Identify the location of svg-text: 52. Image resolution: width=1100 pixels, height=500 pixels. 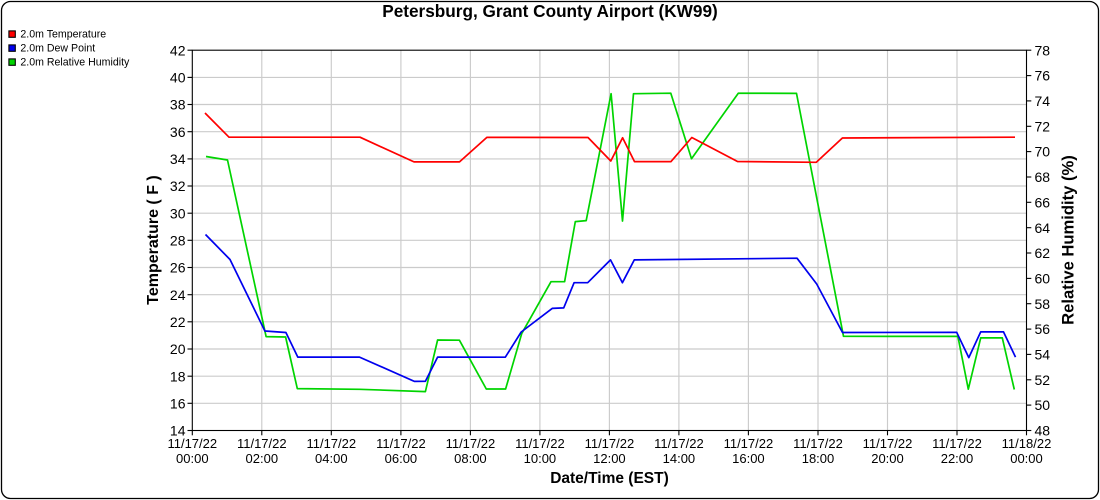
(1043, 380).